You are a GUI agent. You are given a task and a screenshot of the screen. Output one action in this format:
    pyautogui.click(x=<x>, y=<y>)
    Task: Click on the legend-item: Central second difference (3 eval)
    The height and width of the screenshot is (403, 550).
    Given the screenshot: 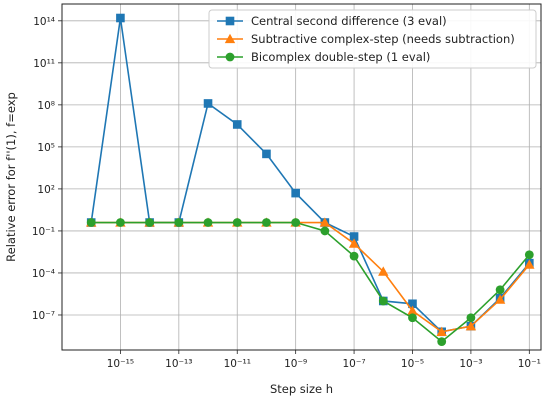 What is the action you would take?
    pyautogui.click(x=332, y=21)
    